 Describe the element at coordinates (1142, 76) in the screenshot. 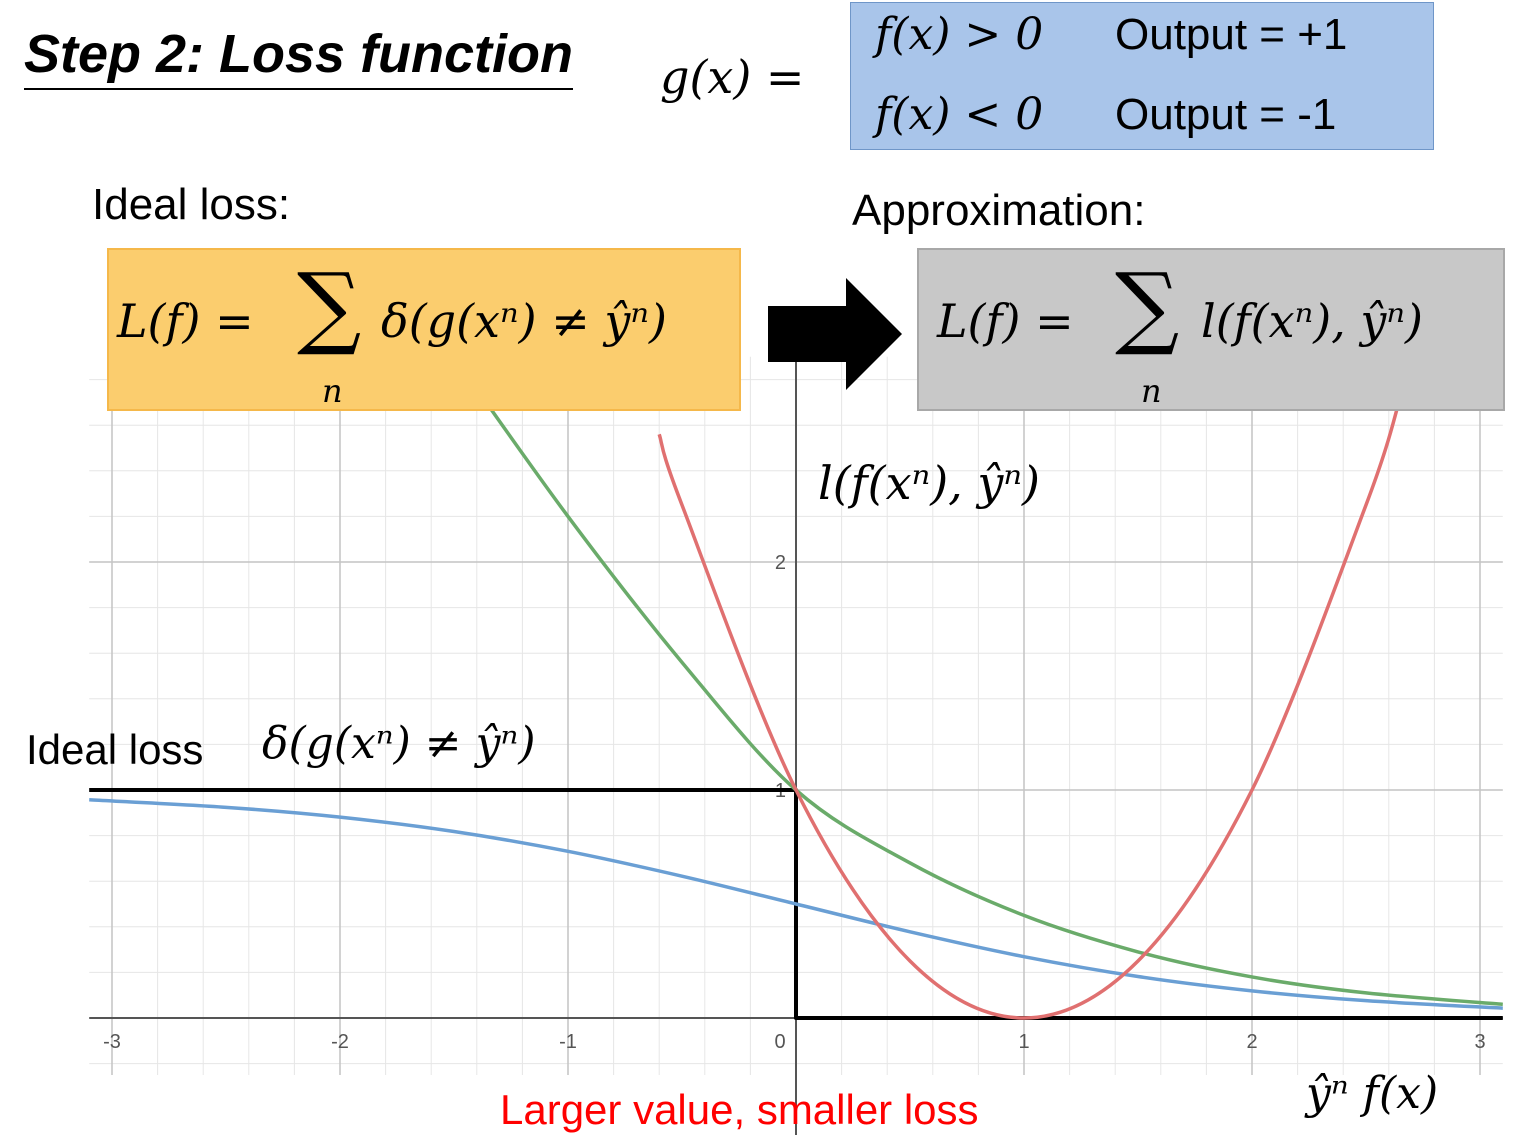

I see `g-definition-box: f(x) > 0 Output = +1 f(x) < 0 Output = -1` at that location.